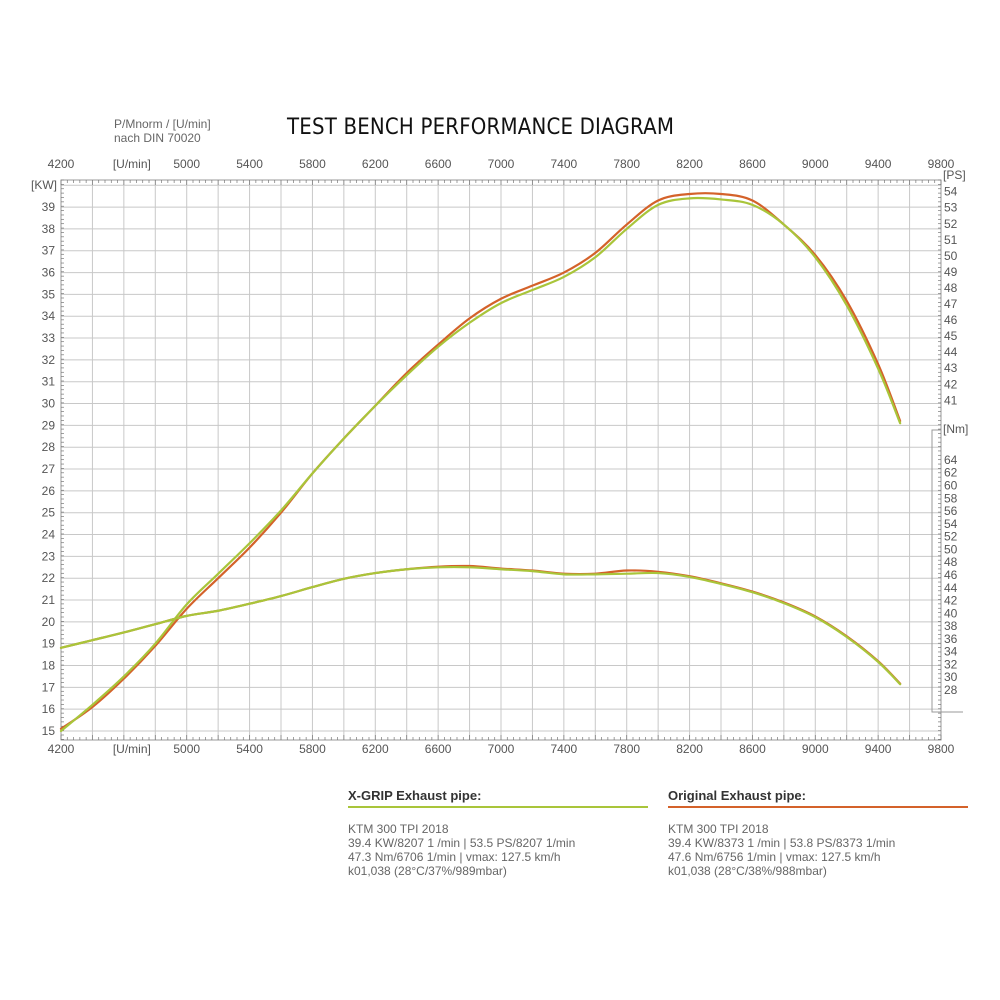 The width and height of the screenshot is (1000, 1000). What do you see at coordinates (951, 537) in the screenshot?
I see `y-tick-label-nm: 52` at bounding box center [951, 537].